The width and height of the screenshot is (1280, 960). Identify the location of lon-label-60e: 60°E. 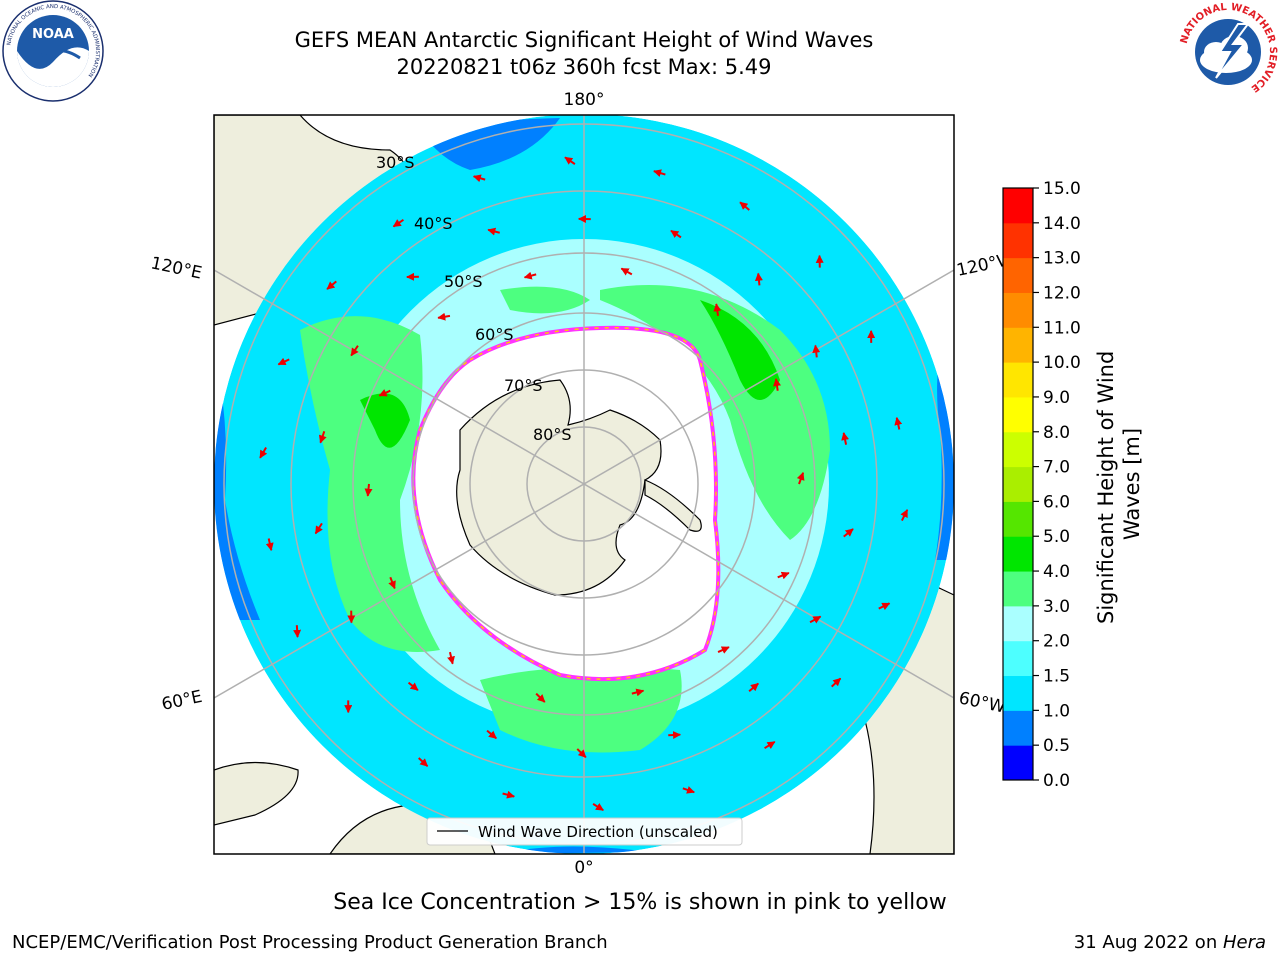
(182, 701).